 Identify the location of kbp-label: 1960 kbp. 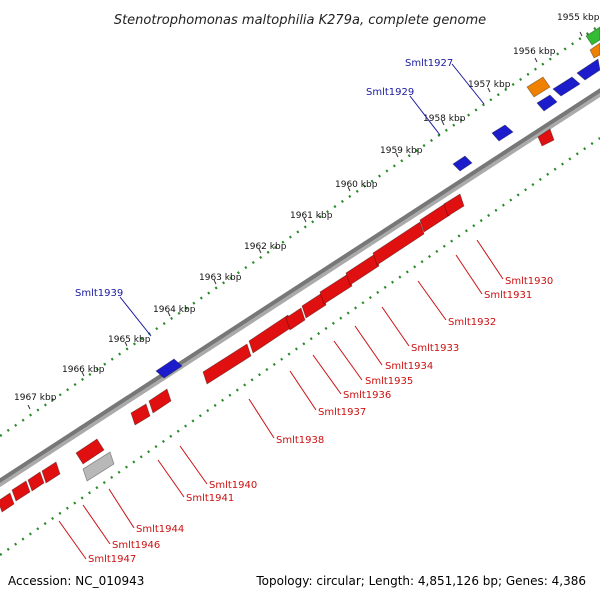
(356, 185).